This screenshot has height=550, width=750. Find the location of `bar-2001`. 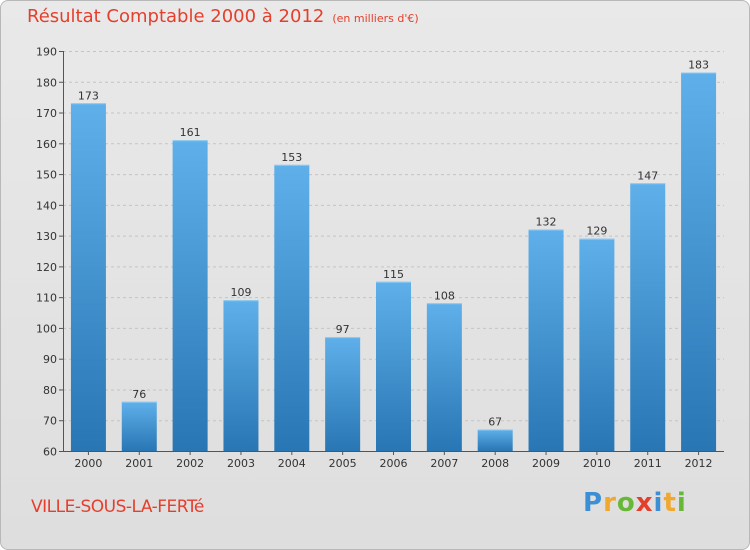

bar-2001 is located at coordinates (139, 426).